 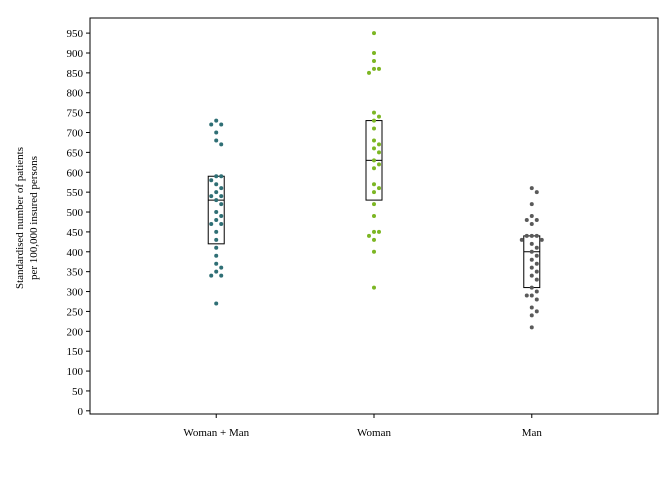 I want to click on y-tick-label: 500, so click(x=75, y=213).